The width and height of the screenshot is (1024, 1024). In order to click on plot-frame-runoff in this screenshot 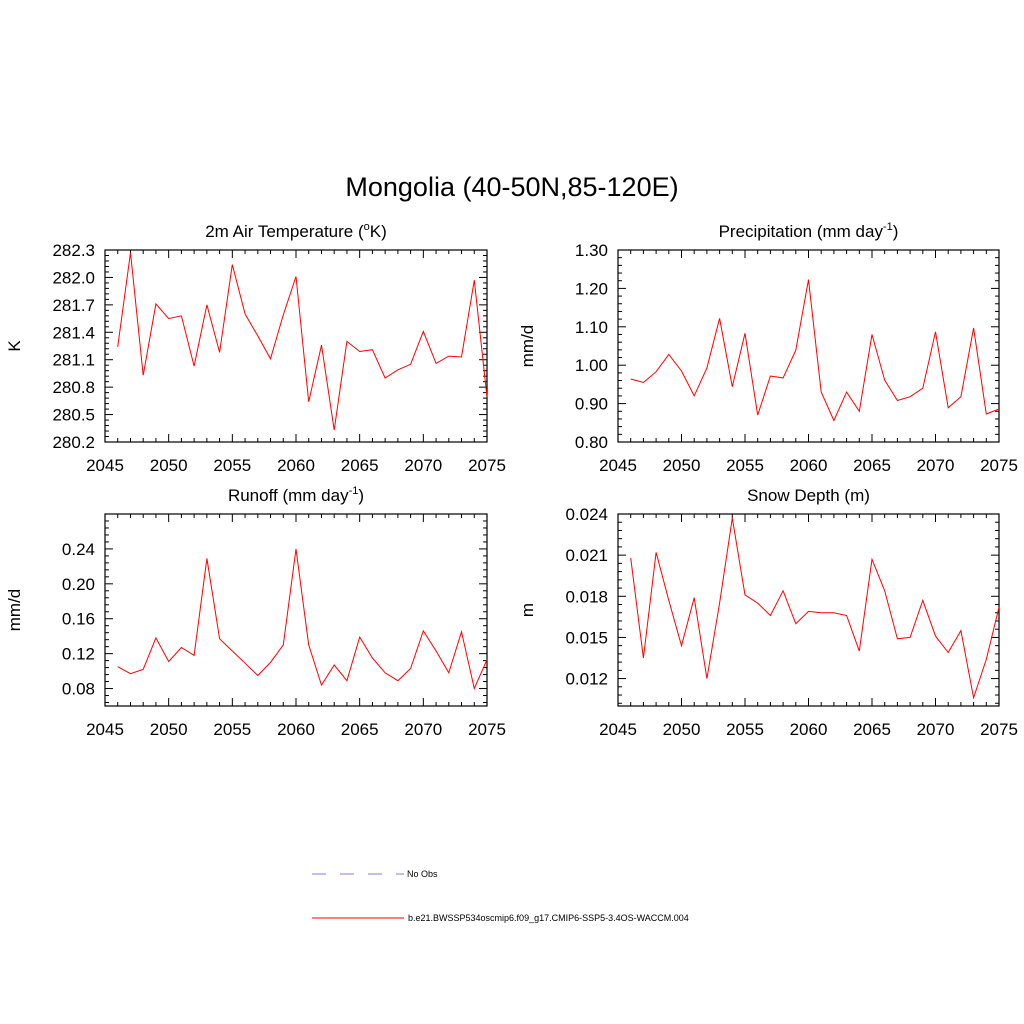, I will do `click(296, 610)`.